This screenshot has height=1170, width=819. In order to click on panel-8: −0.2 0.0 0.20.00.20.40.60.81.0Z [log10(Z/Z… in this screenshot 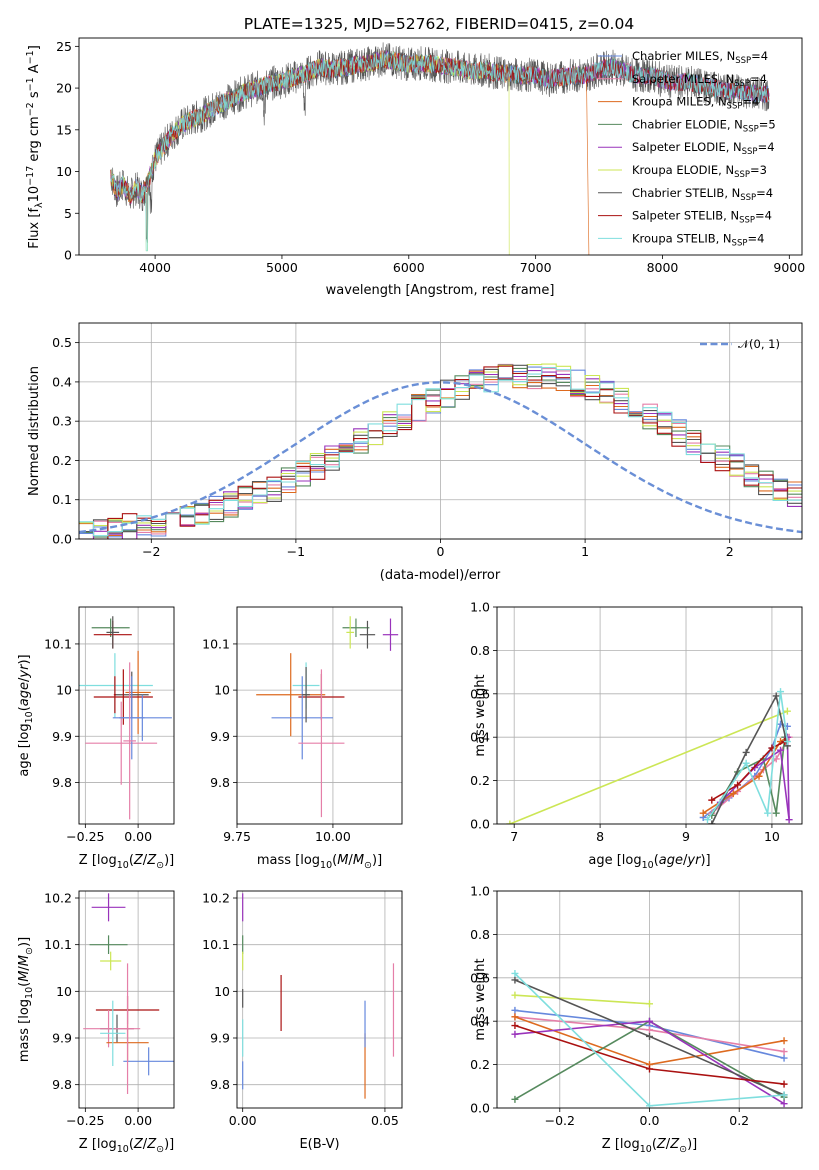, I will do `click(636, 1019)`.